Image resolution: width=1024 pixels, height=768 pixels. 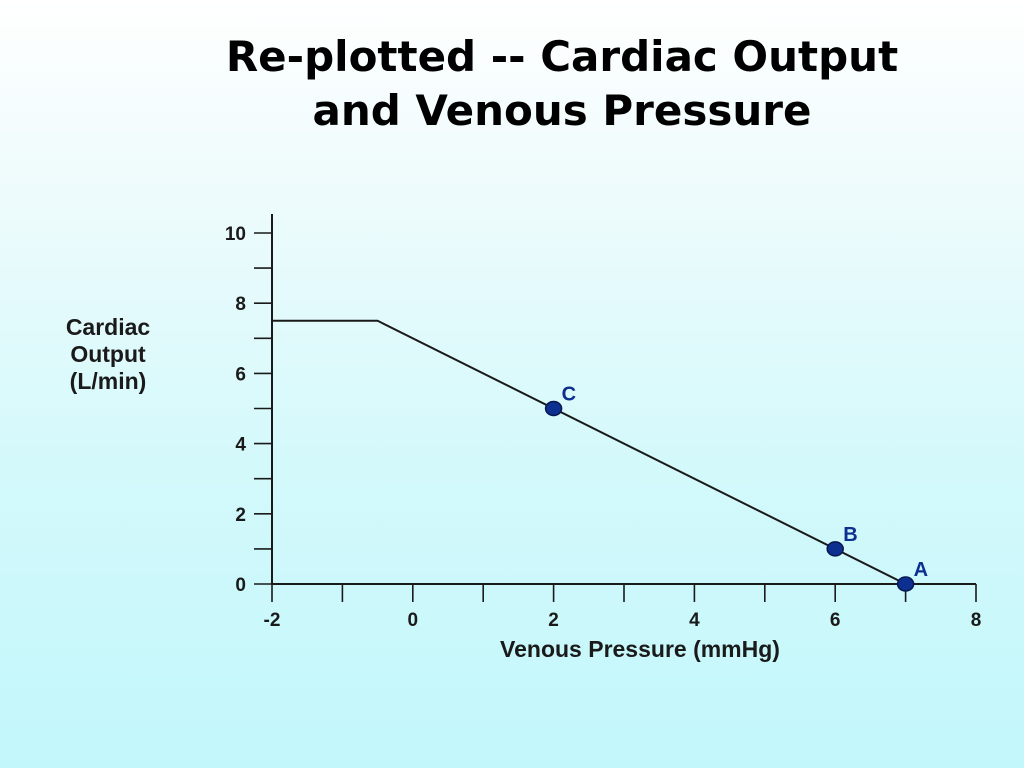 I want to click on y-tick-label: 2, so click(x=240, y=515).